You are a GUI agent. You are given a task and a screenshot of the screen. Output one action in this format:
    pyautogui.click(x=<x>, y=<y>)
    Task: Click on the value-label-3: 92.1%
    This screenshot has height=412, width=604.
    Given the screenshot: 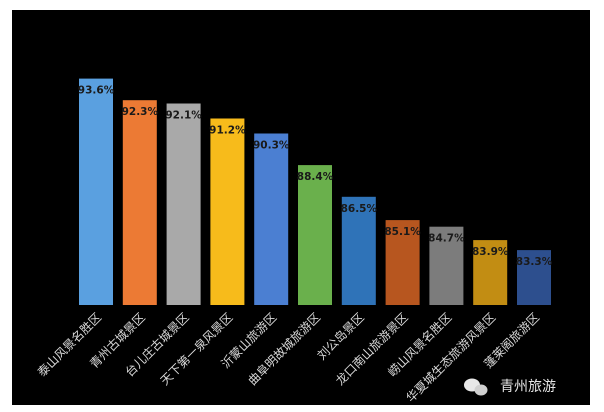 What is the action you would take?
    pyautogui.click(x=183, y=116)
    